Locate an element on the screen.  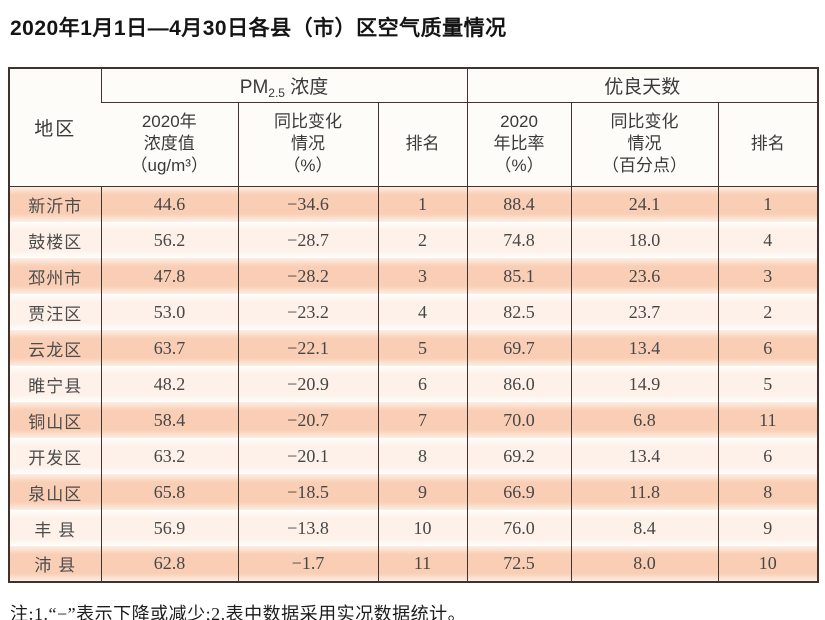
cell-pm-change: −18.5 is located at coordinates (307, 492).